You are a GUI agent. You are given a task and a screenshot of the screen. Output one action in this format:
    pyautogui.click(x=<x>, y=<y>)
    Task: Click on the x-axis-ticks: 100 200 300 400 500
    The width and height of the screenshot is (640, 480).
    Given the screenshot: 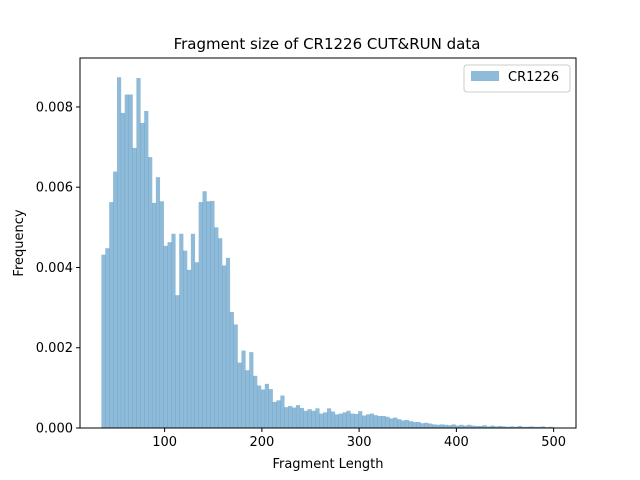 What is the action you would take?
    pyautogui.click(x=359, y=439)
    